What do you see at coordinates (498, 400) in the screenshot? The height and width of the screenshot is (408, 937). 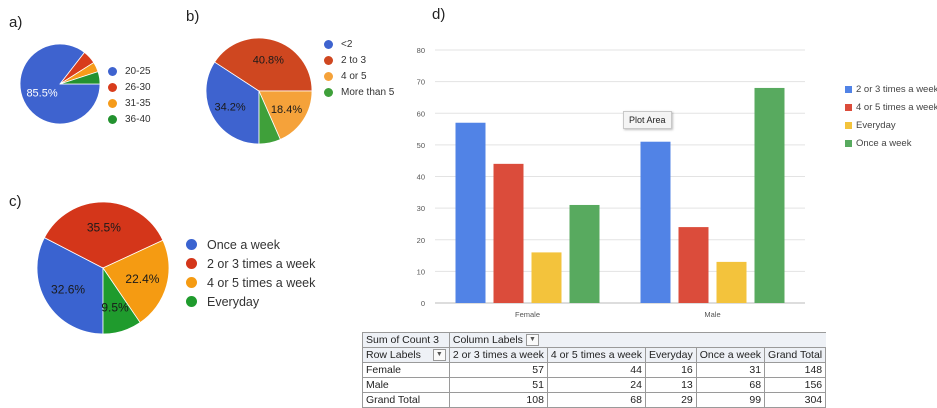 I see `pivot-cell: 108` at bounding box center [498, 400].